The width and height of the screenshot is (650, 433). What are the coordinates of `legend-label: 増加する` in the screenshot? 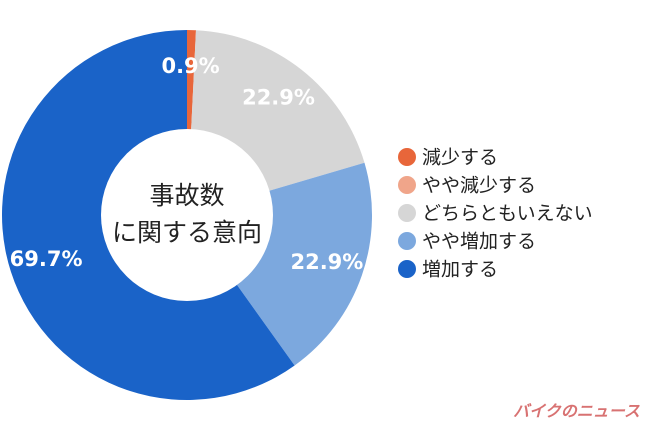 It's located at (460, 270).